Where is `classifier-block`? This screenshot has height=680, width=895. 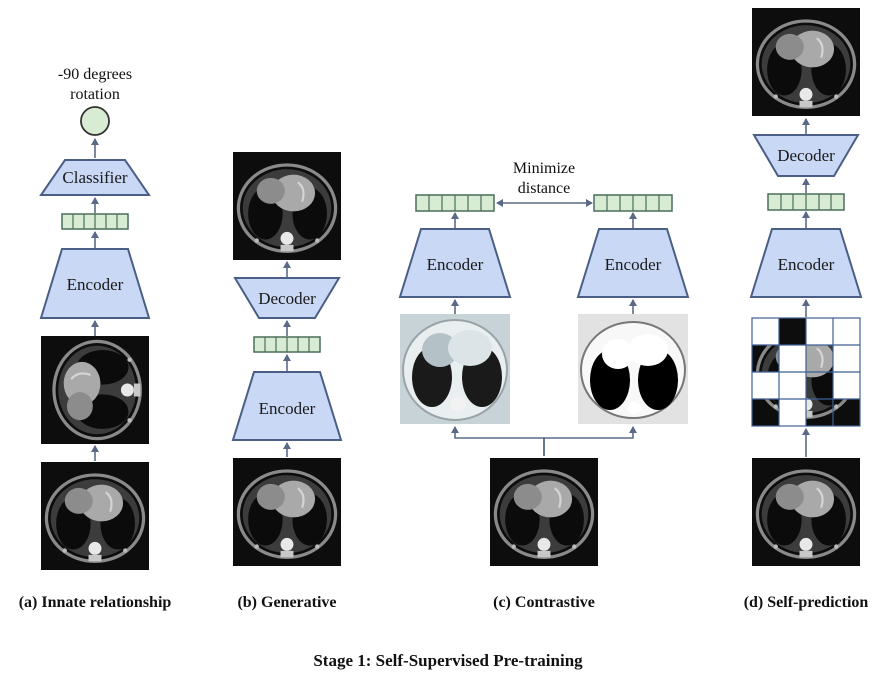
classifier-block is located at coordinates (95, 177).